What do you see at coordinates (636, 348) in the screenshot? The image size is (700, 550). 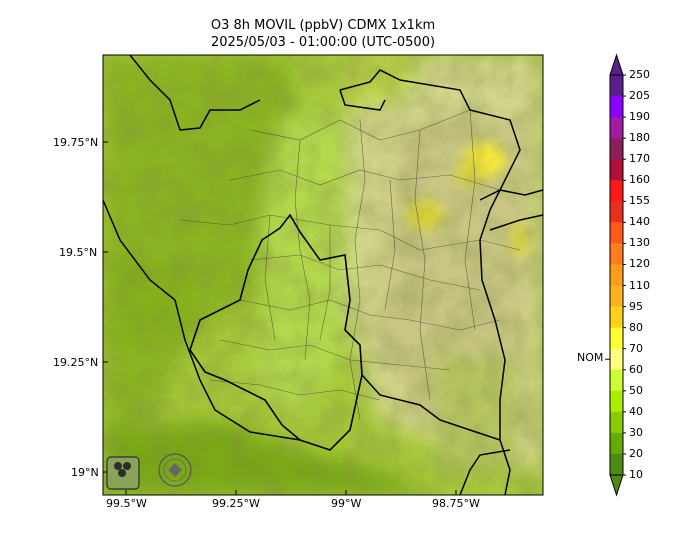 I see `colorbar-tick-label: 70` at bounding box center [636, 348].